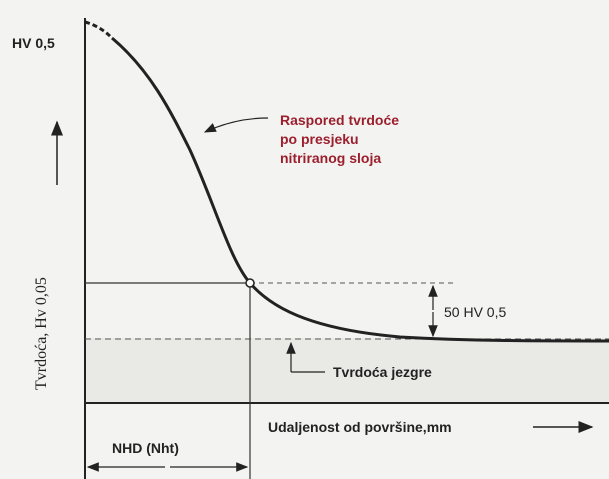  I want to click on curve-label-line: nitriranog sloja, so click(330, 158).